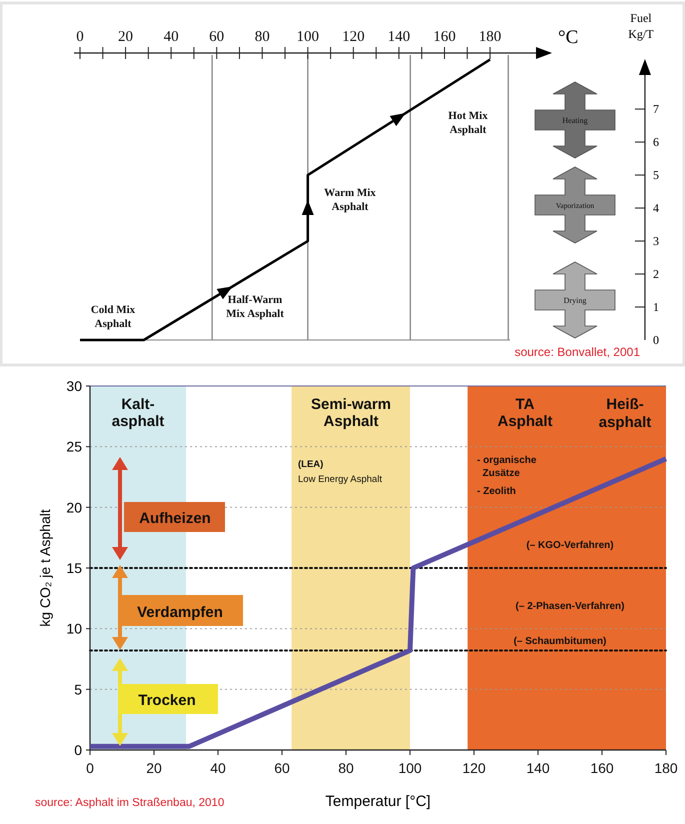 This screenshot has height=824, width=685. Describe the element at coordinates (575, 120) in the screenshot. I see `annotation: Heating` at that location.